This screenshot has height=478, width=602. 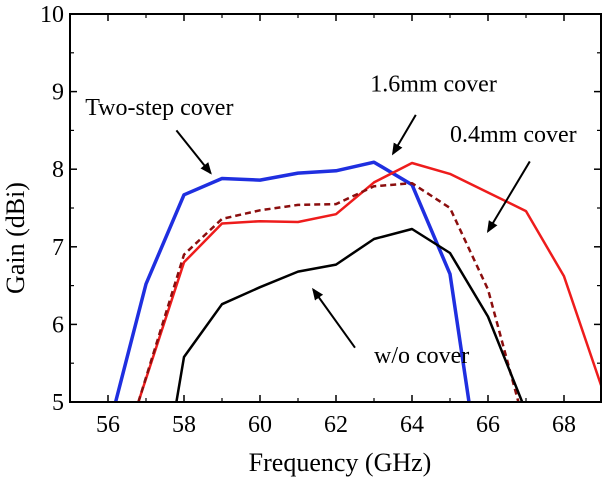 What do you see at coordinates (15, 238) in the screenshot?
I see `y-axis-title: Gain (dBi)` at bounding box center [15, 238].